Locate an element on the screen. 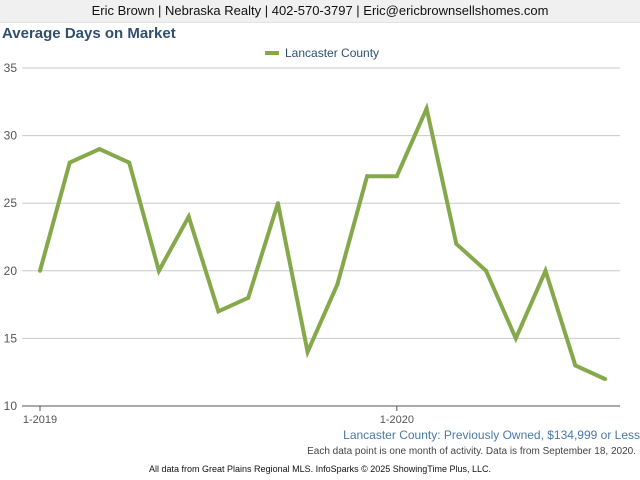  legend-label: Lancaster County is located at coordinates (332, 53).